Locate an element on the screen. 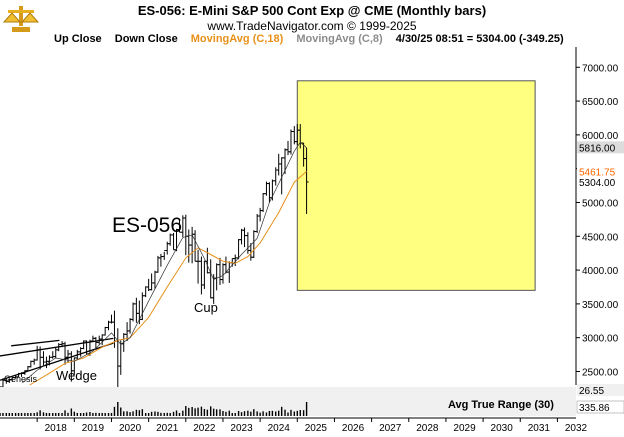 The height and width of the screenshot is (437, 624). y-tick-label: 3000.00 is located at coordinates (600, 339).